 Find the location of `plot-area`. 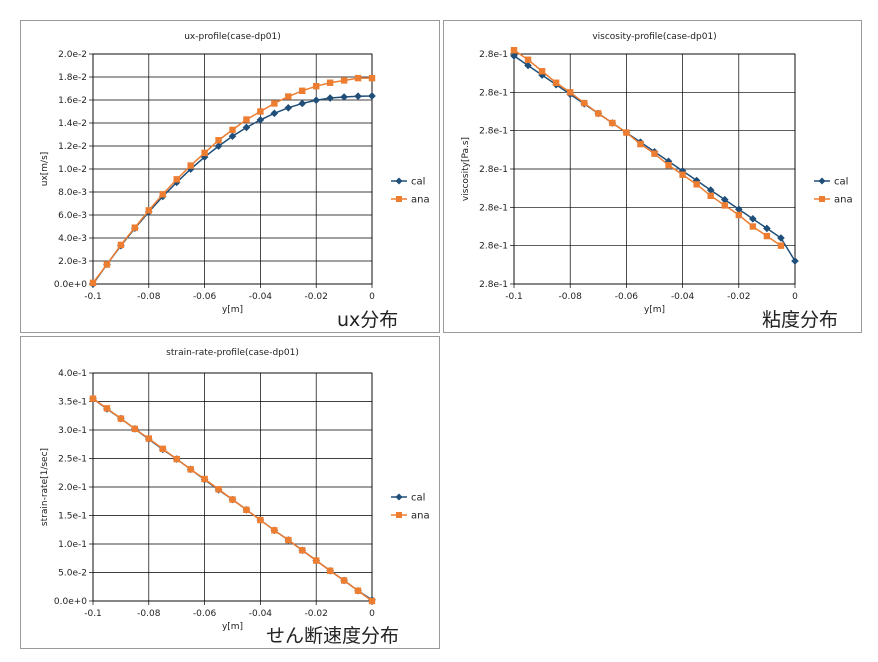

plot-area is located at coordinates (232, 487).